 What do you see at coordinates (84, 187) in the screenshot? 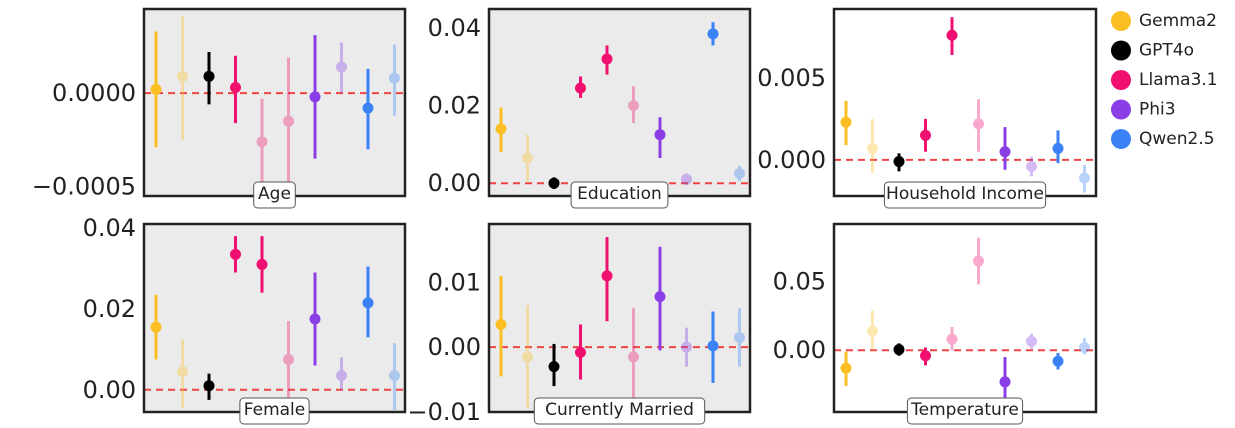
I see `y-tick-label: −0.0005` at bounding box center [84, 187].